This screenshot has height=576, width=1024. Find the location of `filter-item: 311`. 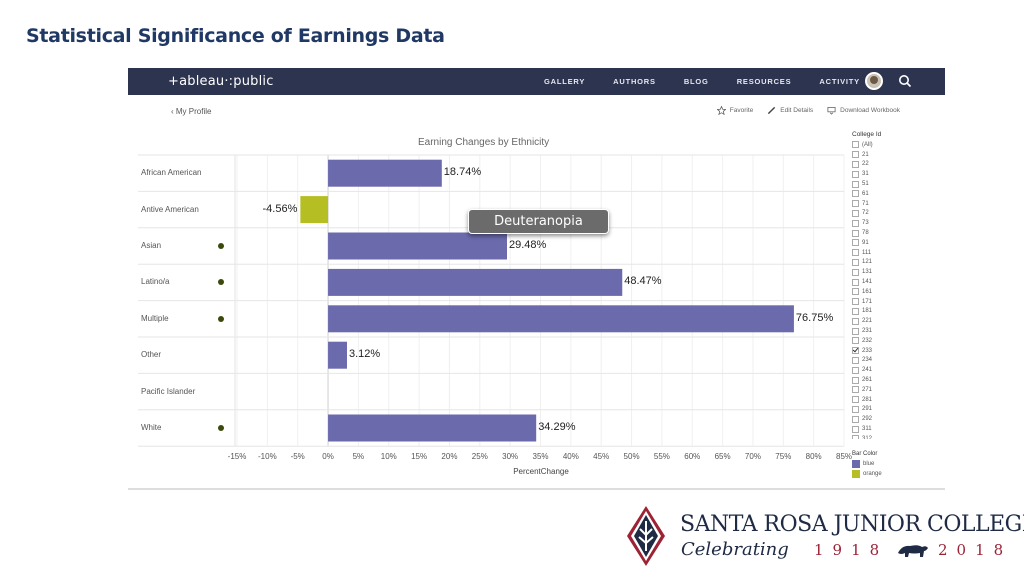

filter-item: 311 is located at coordinates (882, 429).